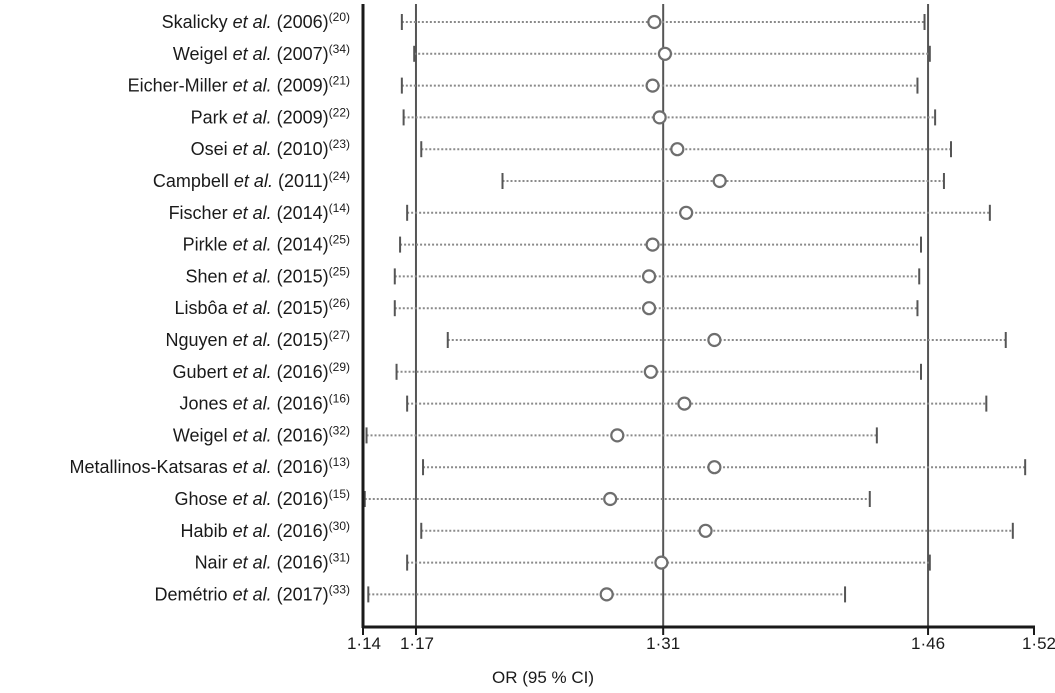 The width and height of the screenshot is (1055, 693). Describe the element at coordinates (580, 212) in the screenshot. I see `study-row: Fischer et al. (2014)(14)` at that location.